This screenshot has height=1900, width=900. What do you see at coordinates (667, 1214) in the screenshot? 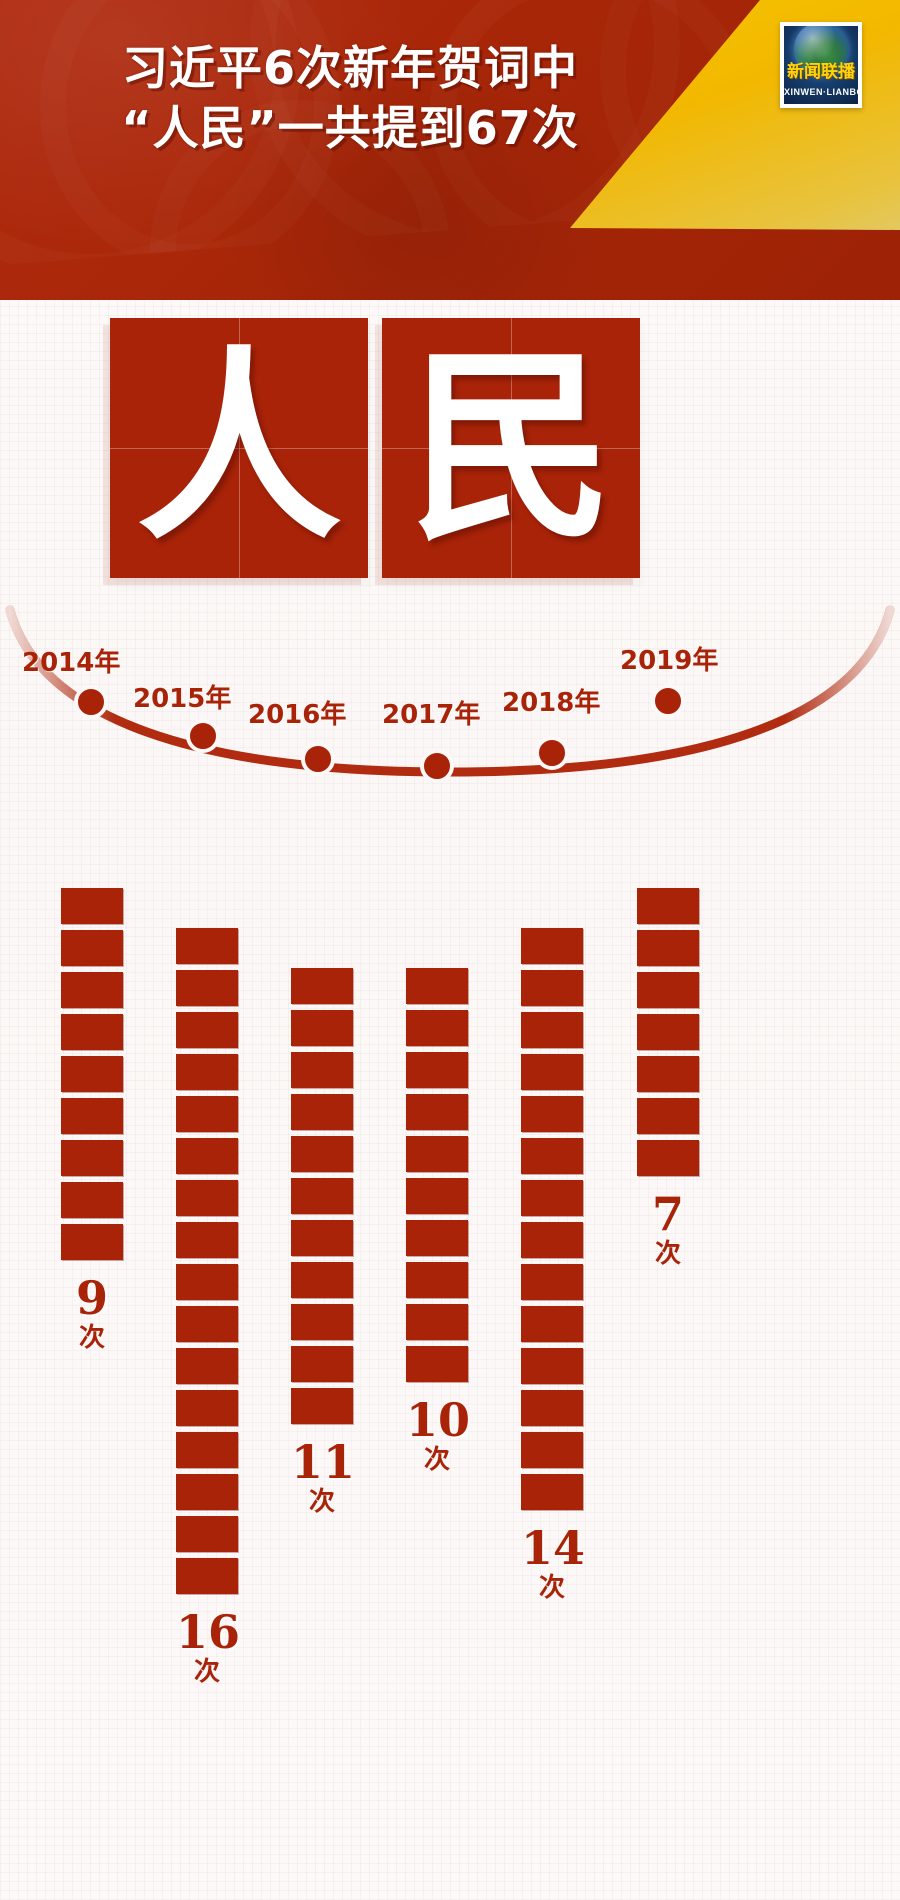
I see `bar-value-label: 7` at bounding box center [667, 1214].